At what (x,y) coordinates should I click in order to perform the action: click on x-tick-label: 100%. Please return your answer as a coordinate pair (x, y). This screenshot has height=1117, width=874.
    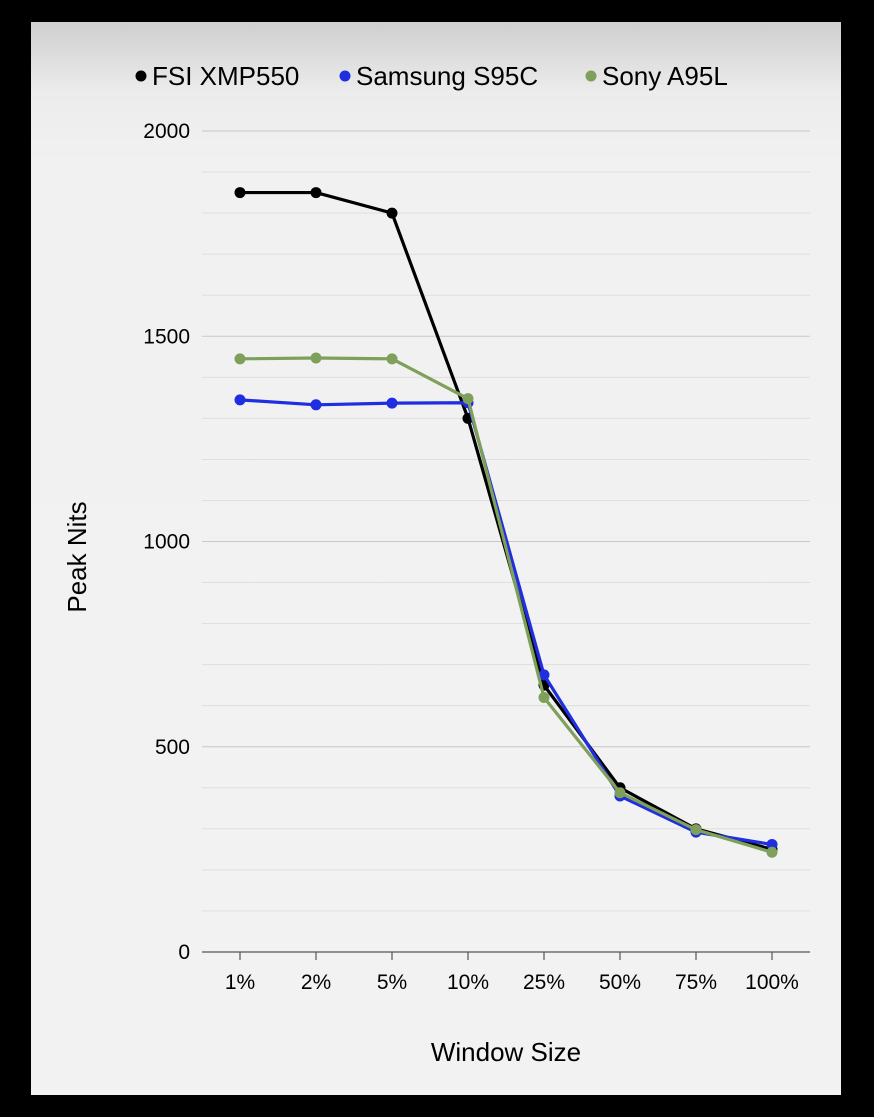
    Looking at the image, I should click on (772, 982).